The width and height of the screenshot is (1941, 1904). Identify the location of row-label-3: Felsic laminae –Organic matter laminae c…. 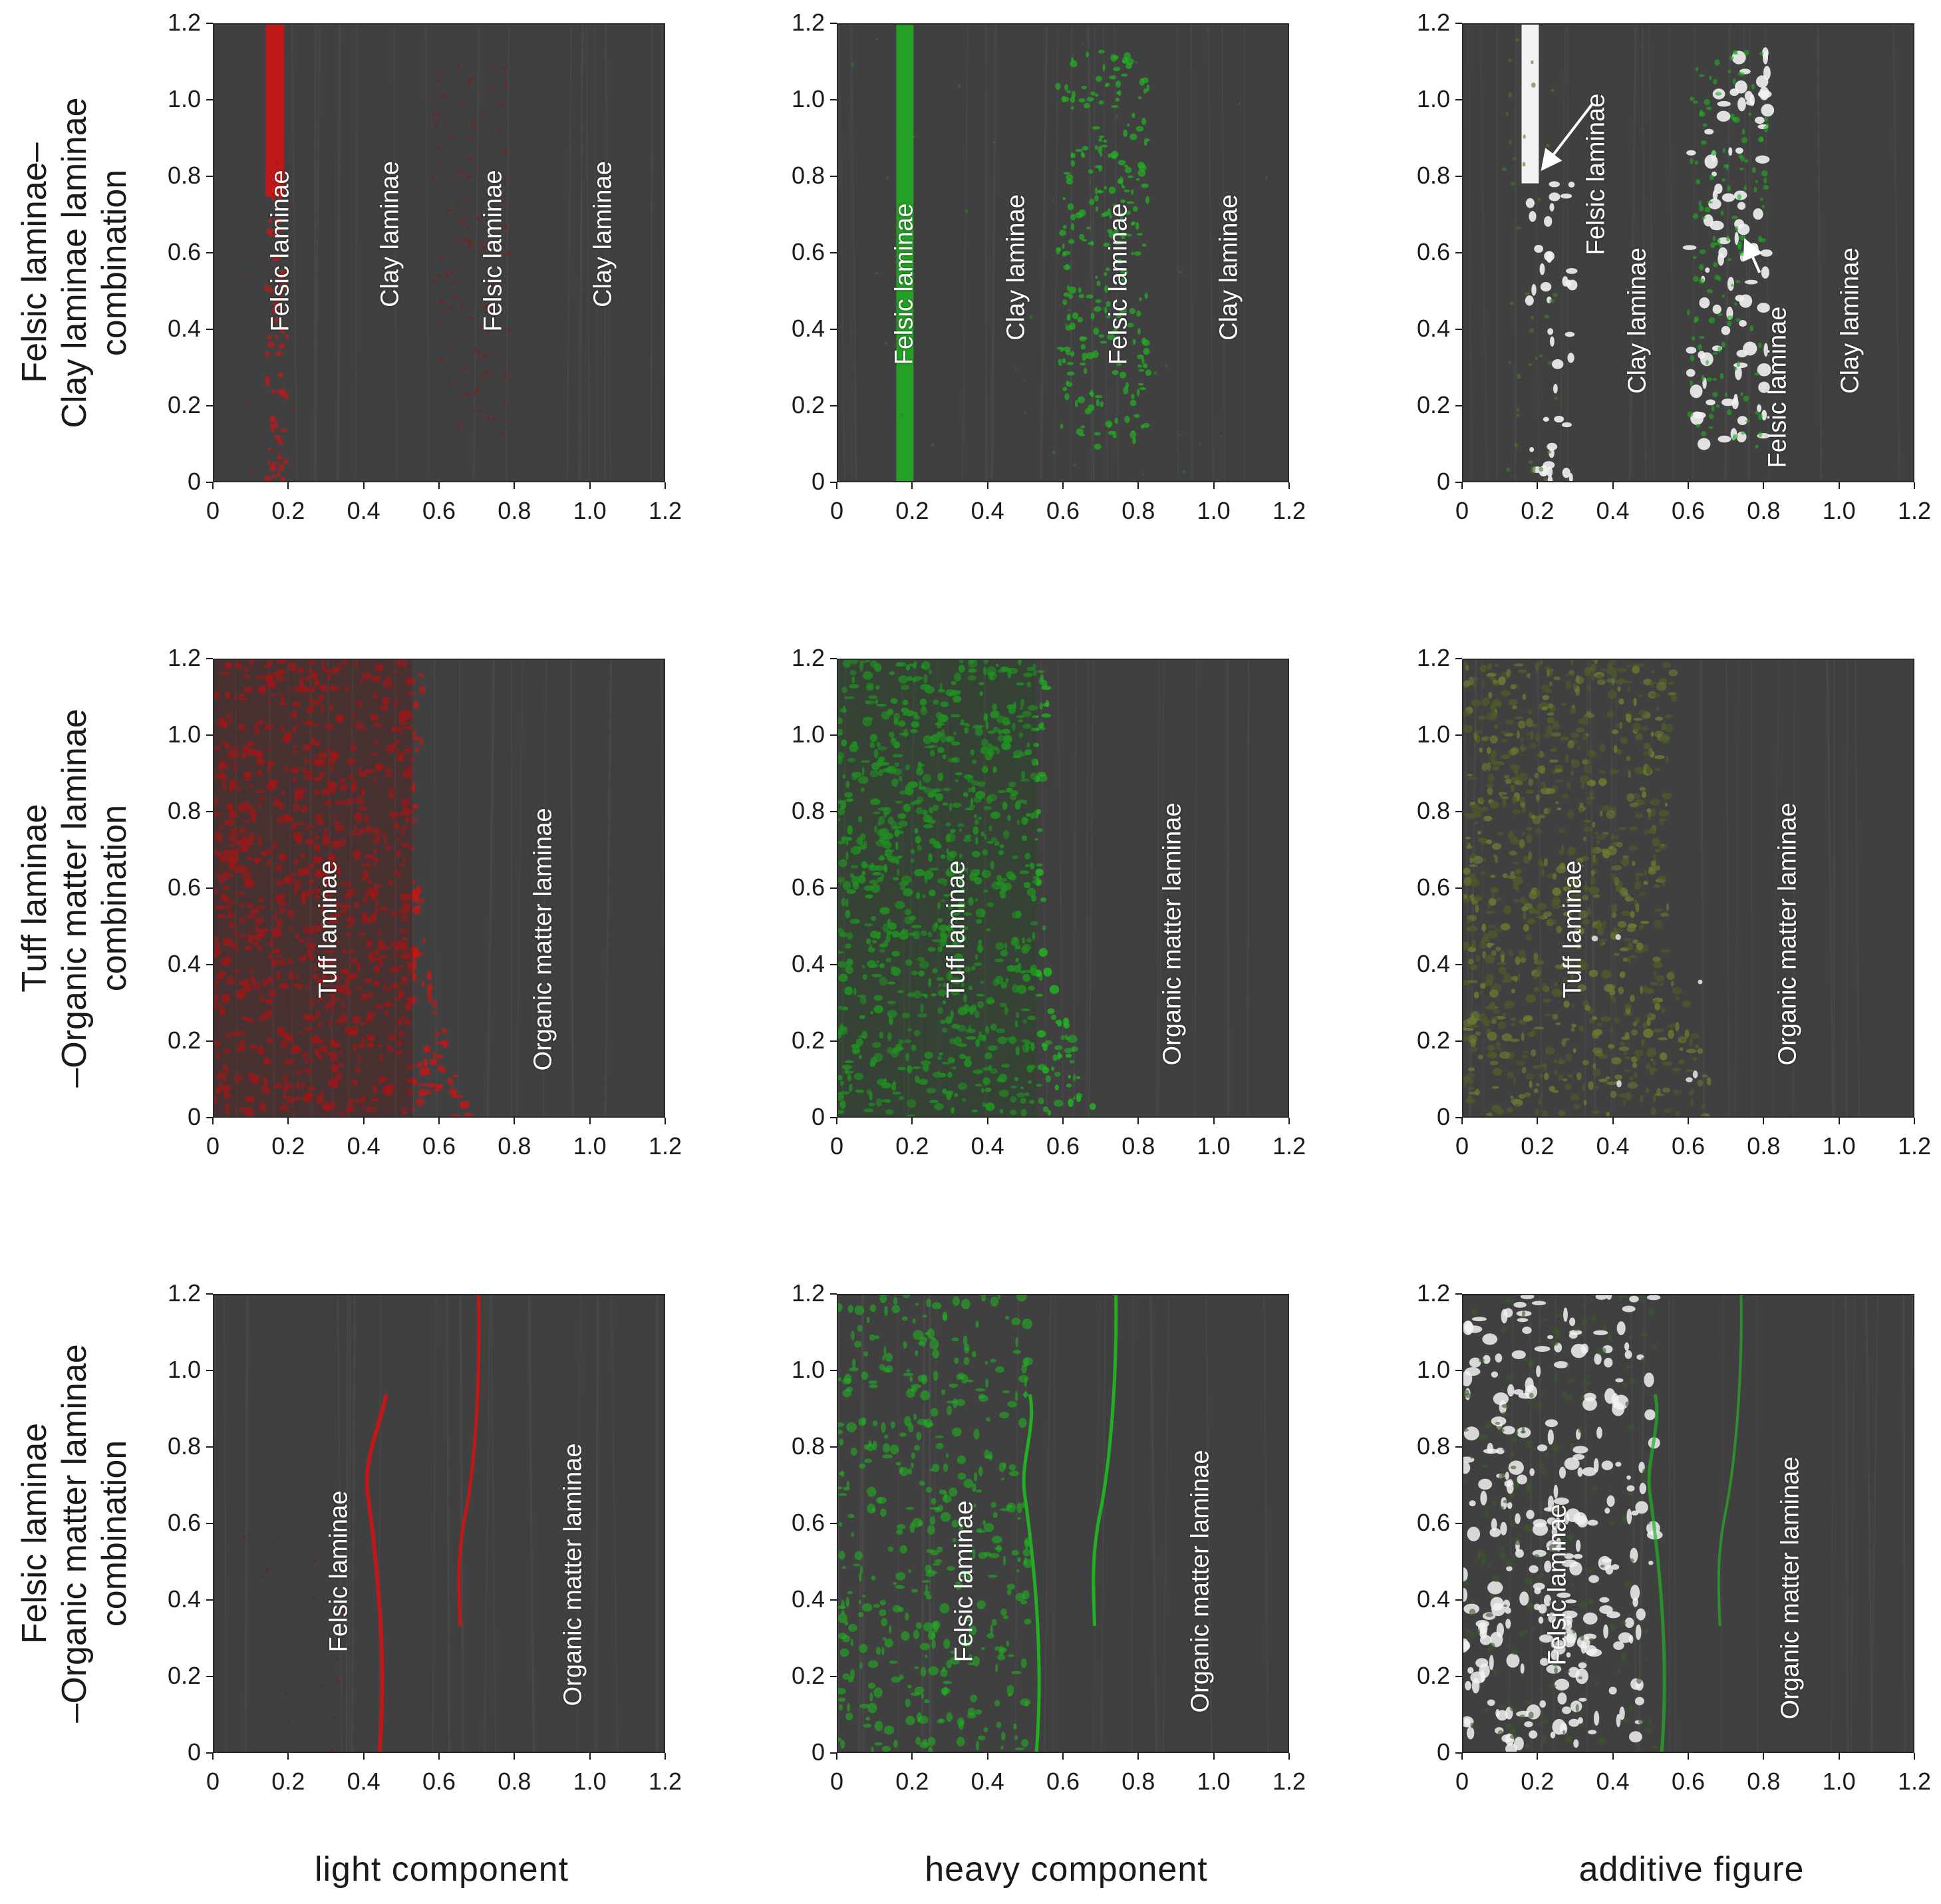
(75, 1533).